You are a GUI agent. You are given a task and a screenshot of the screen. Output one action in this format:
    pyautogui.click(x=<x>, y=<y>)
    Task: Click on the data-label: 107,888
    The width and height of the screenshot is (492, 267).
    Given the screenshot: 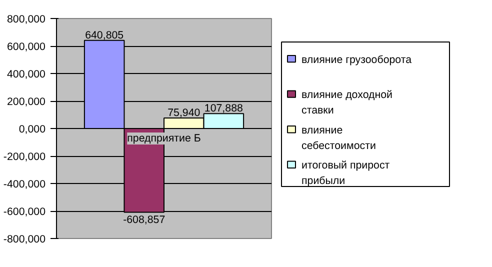 What is the action you would take?
    pyautogui.click(x=223, y=108)
    